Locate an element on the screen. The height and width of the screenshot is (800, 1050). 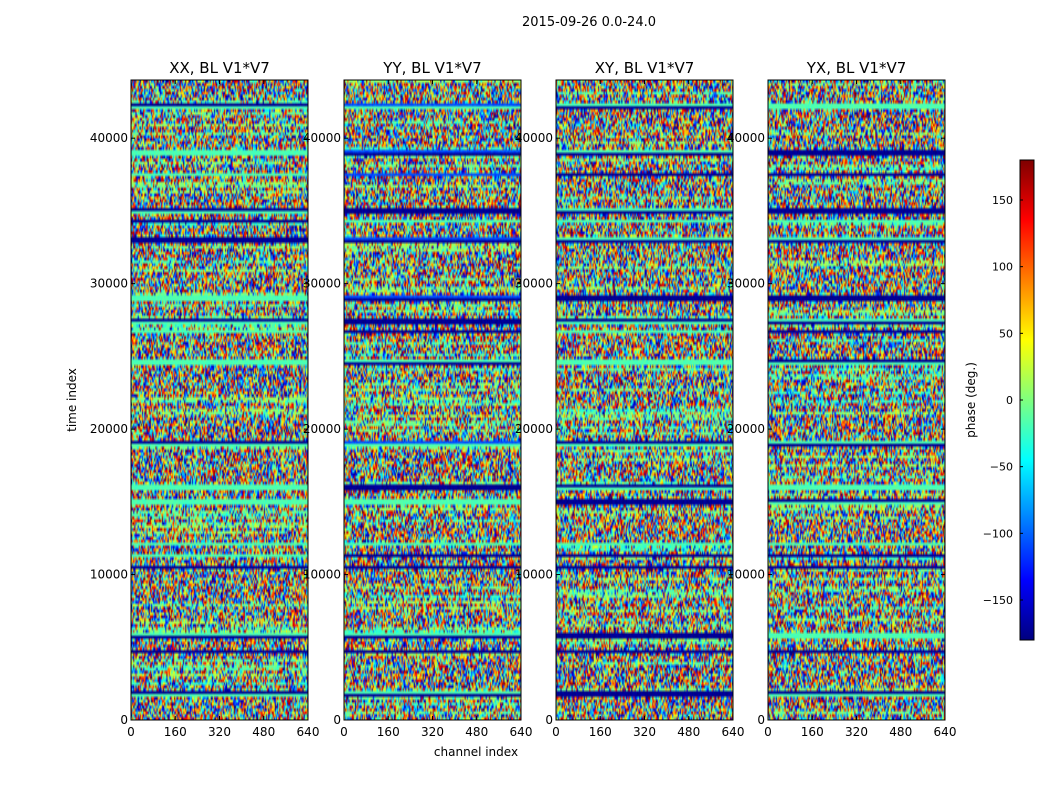
panel-title: XY, BL V1*V7 is located at coordinates (645, 68).